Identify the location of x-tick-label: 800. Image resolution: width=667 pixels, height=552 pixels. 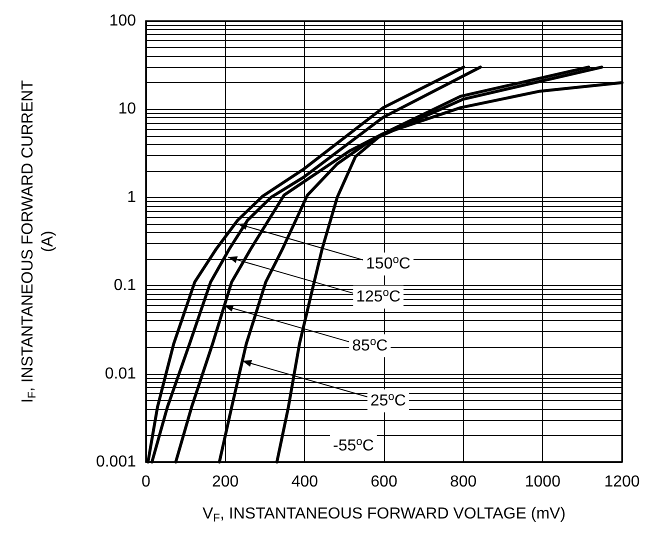
(463, 482).